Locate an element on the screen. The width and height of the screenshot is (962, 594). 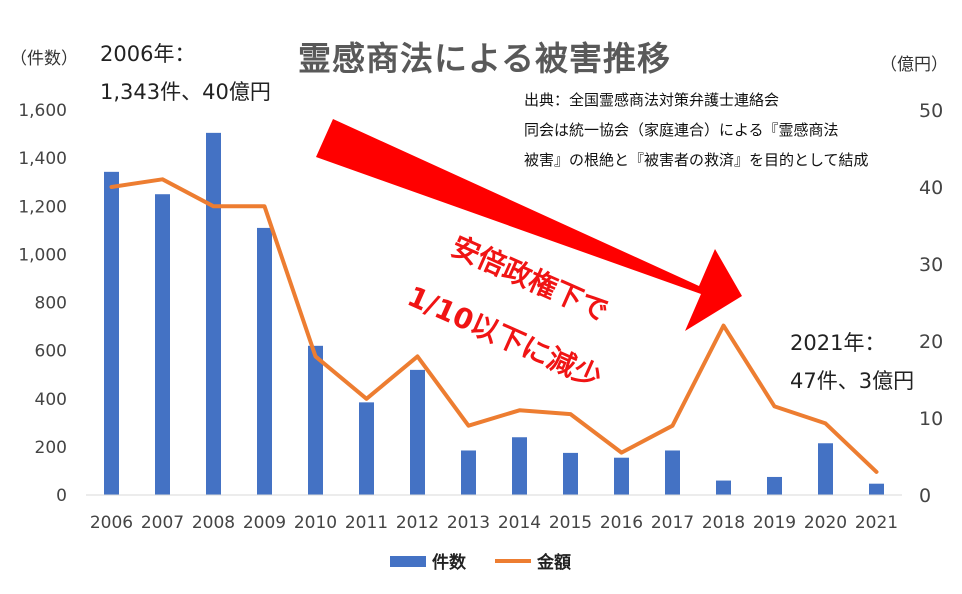
bar-2008 is located at coordinates (213, 313).